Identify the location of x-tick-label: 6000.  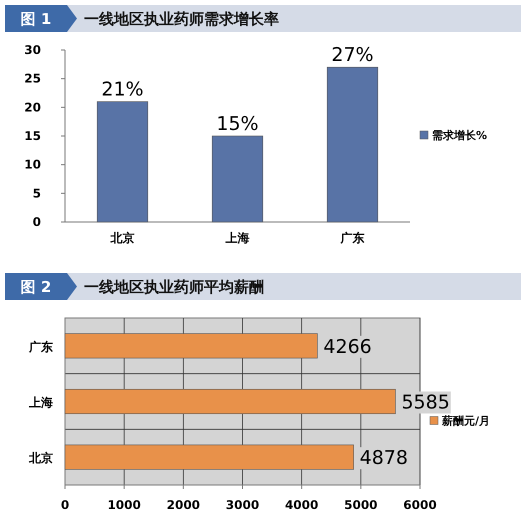
(420, 505).